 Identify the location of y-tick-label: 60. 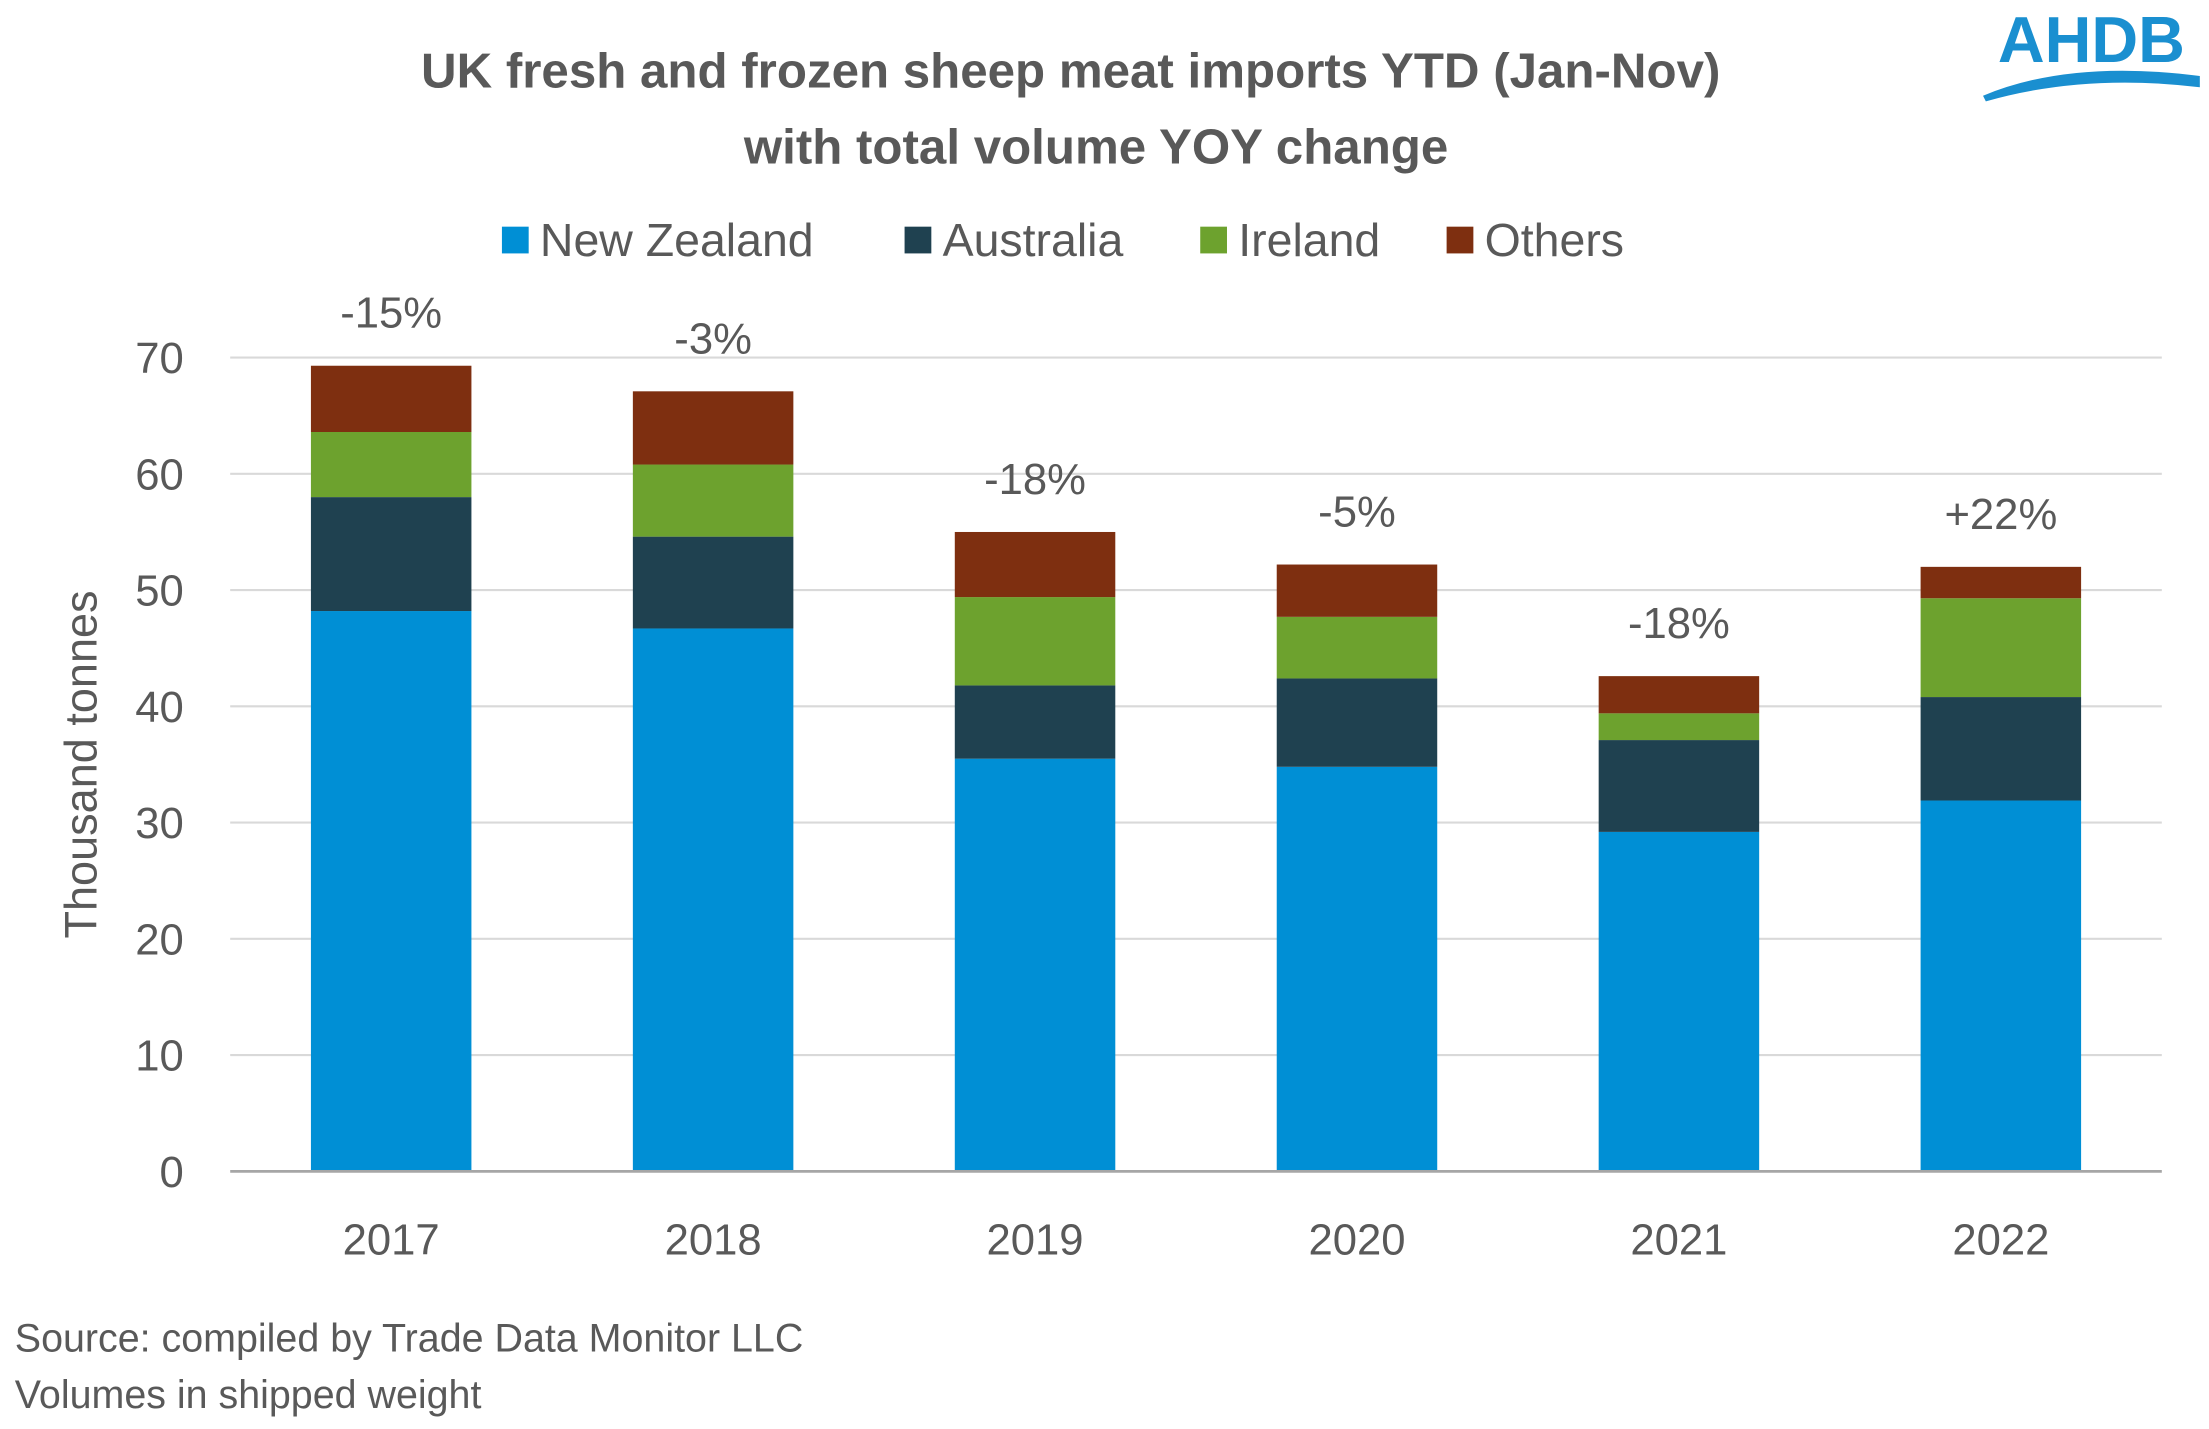
(159, 474).